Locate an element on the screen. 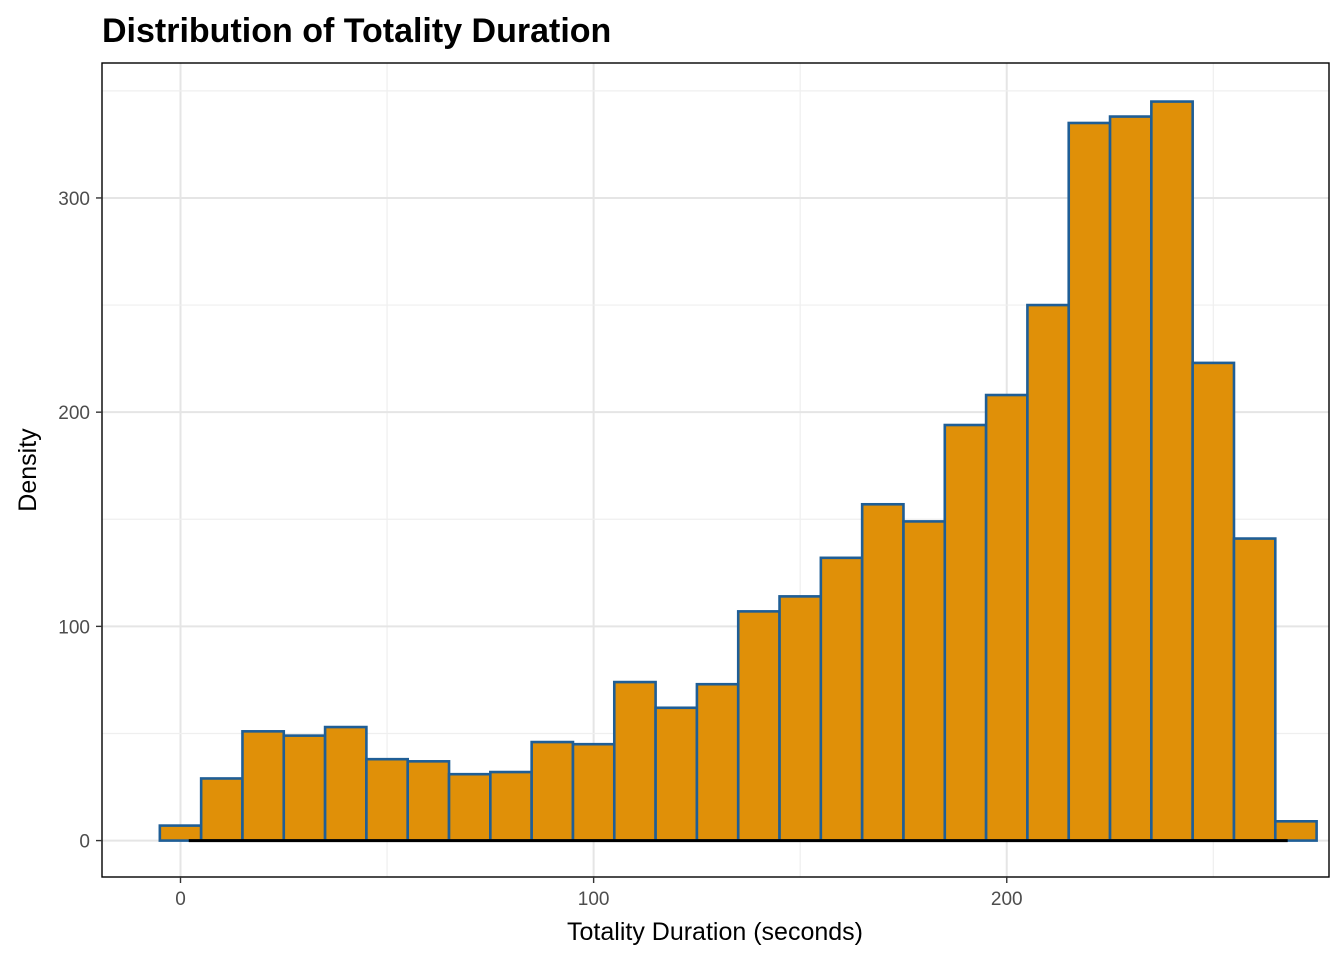 The height and width of the screenshot is (960, 1344). chart-title: Distribution of Totality Duration is located at coordinates (356, 31).